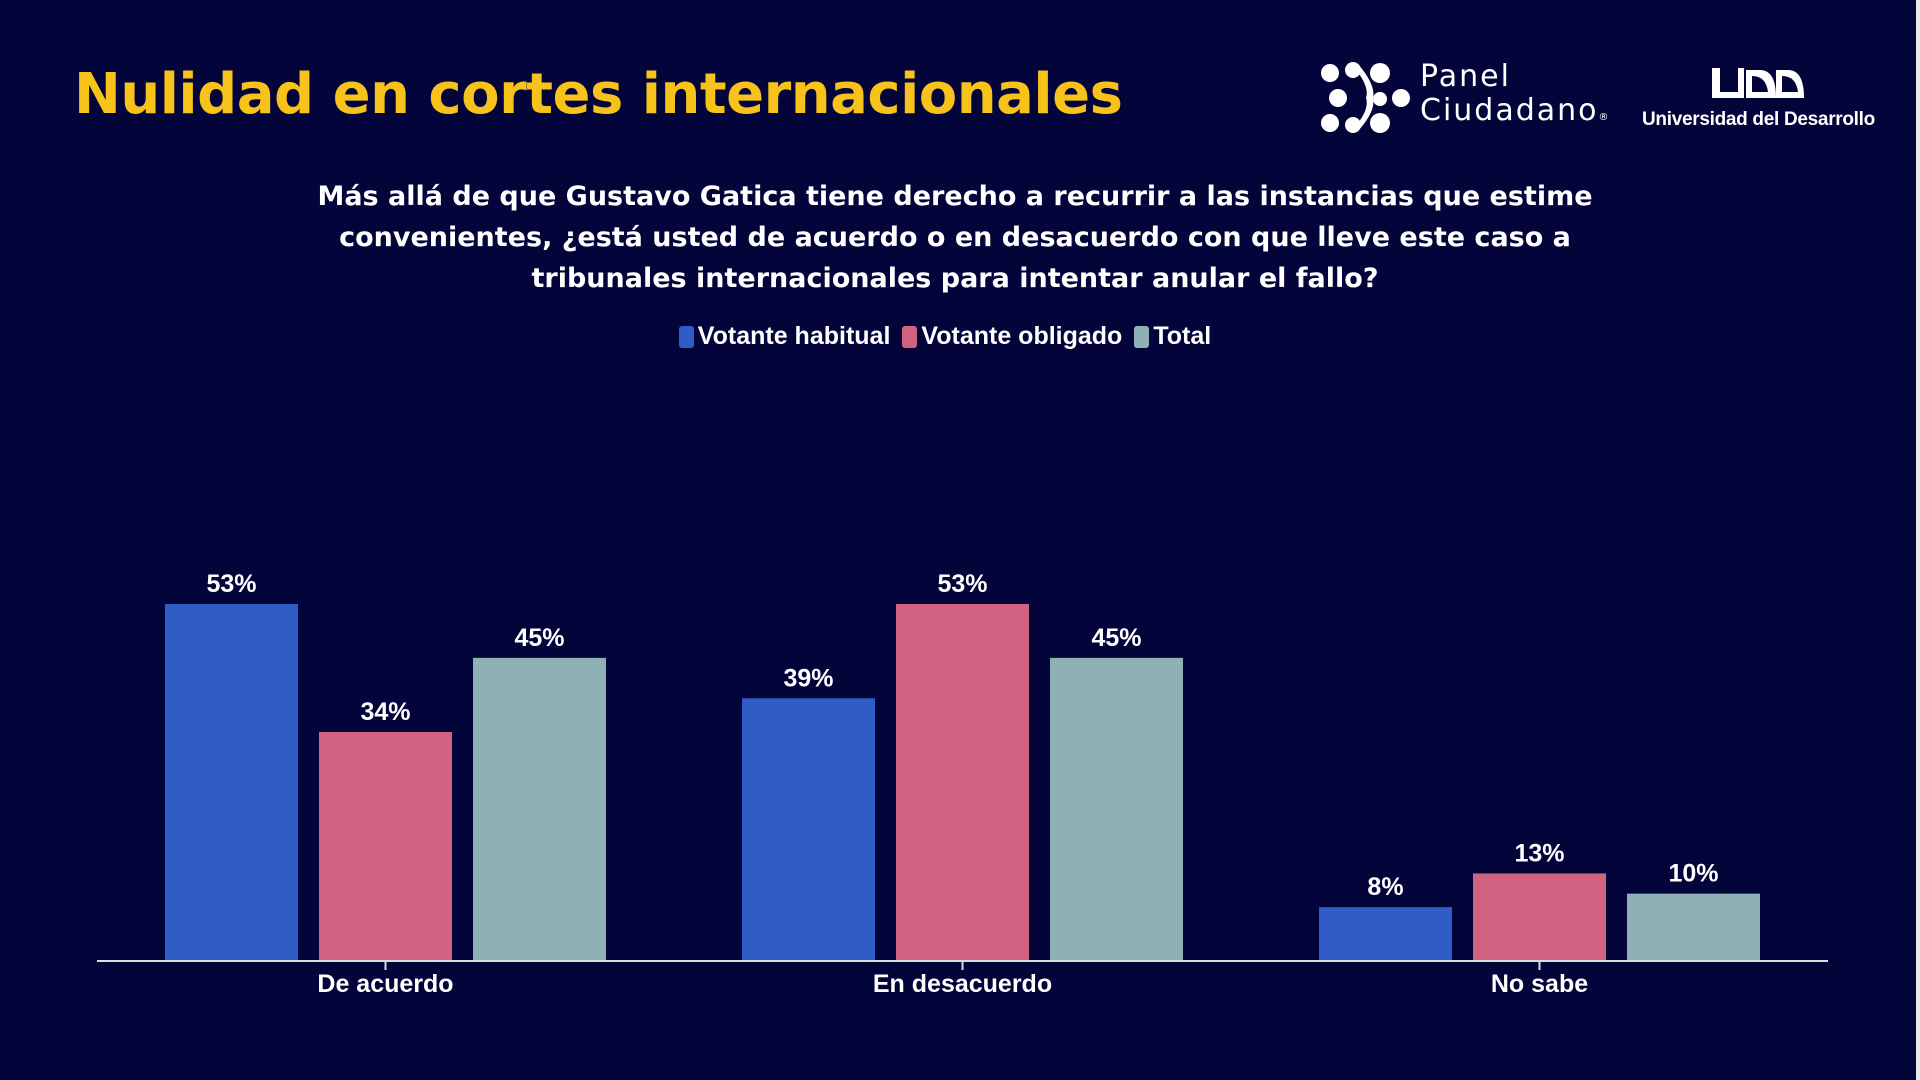 The image size is (1920, 1080). Describe the element at coordinates (1539, 853) in the screenshot. I see `data-label: 13%` at that location.